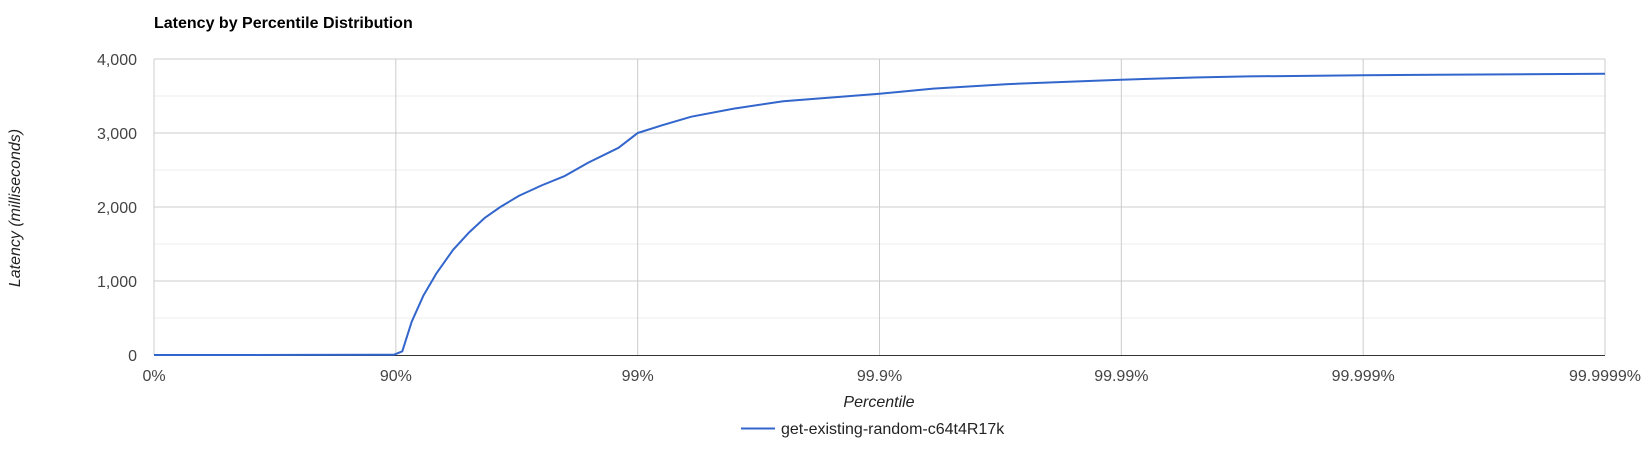 The image size is (1647, 451). Describe the element at coordinates (15, 208) in the screenshot. I see `y-axis-title: Latency (milliseconds)` at that location.